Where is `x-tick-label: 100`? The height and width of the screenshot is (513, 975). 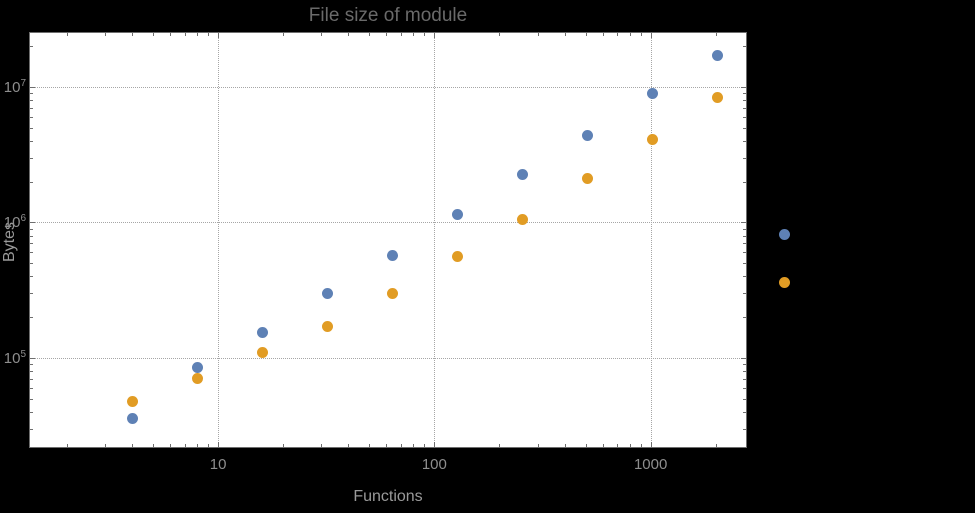
x-tick-label: 100 is located at coordinates (434, 464).